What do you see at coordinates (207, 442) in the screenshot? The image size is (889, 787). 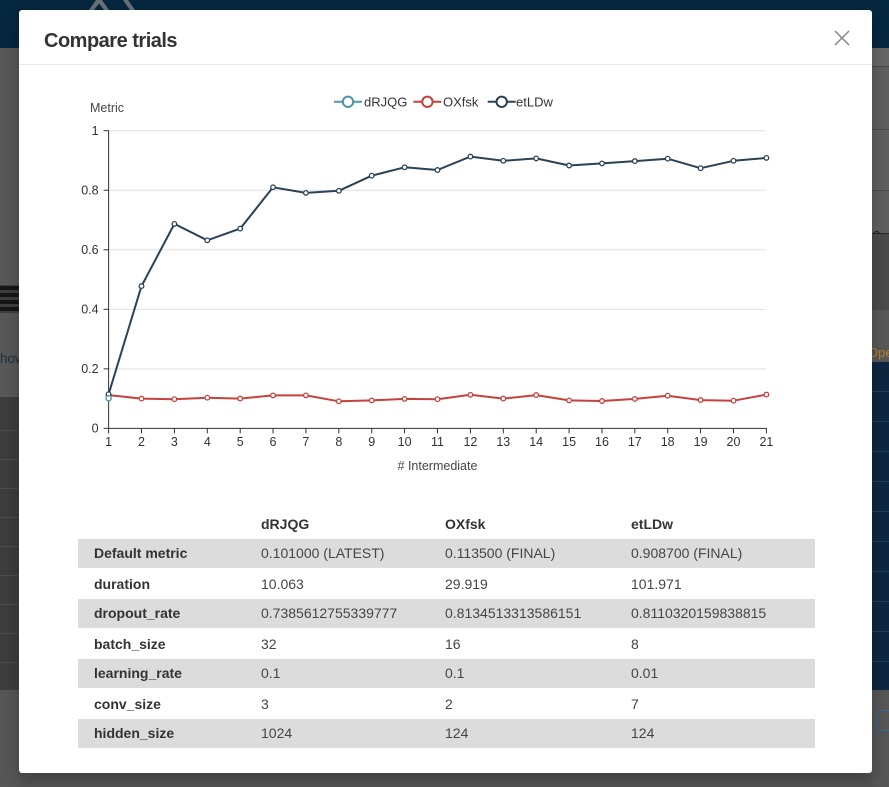 I see `svg-text: 4` at bounding box center [207, 442].